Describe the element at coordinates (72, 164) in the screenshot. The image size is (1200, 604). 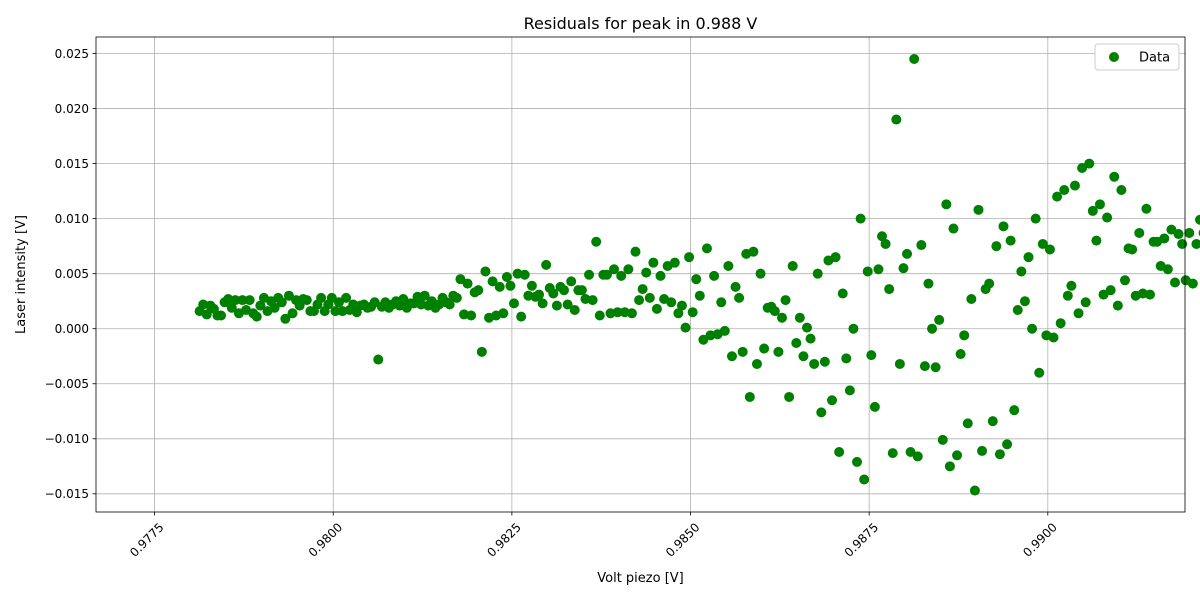
I see `y-tick-label: 0.015` at that location.